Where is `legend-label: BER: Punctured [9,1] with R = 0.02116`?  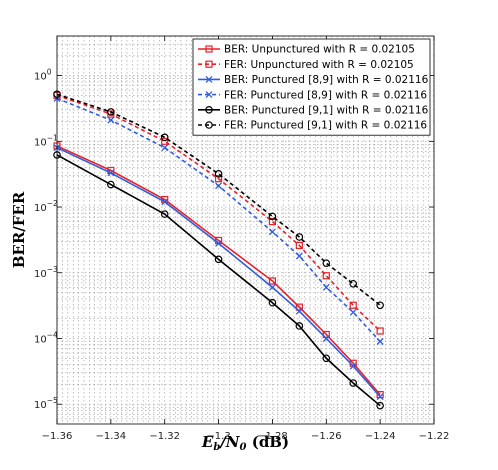
legend-label: BER: Punctured [9,1] with R = 0.02116 is located at coordinates (326, 111).